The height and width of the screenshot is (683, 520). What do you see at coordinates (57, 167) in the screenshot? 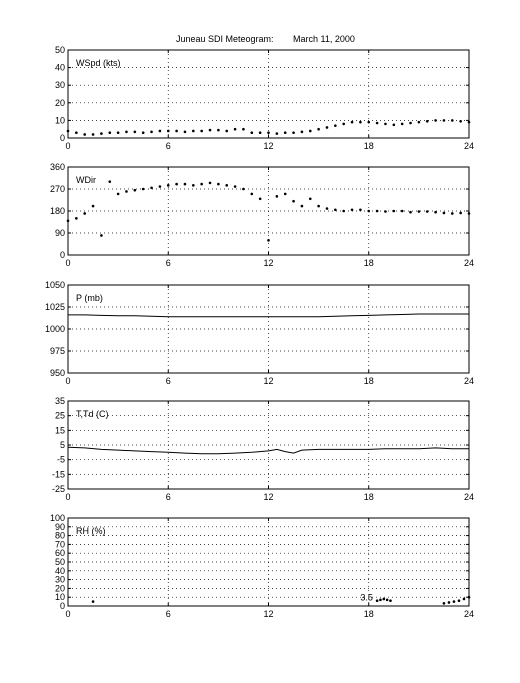
I see `wdir-ytick-label: 360` at bounding box center [57, 167].